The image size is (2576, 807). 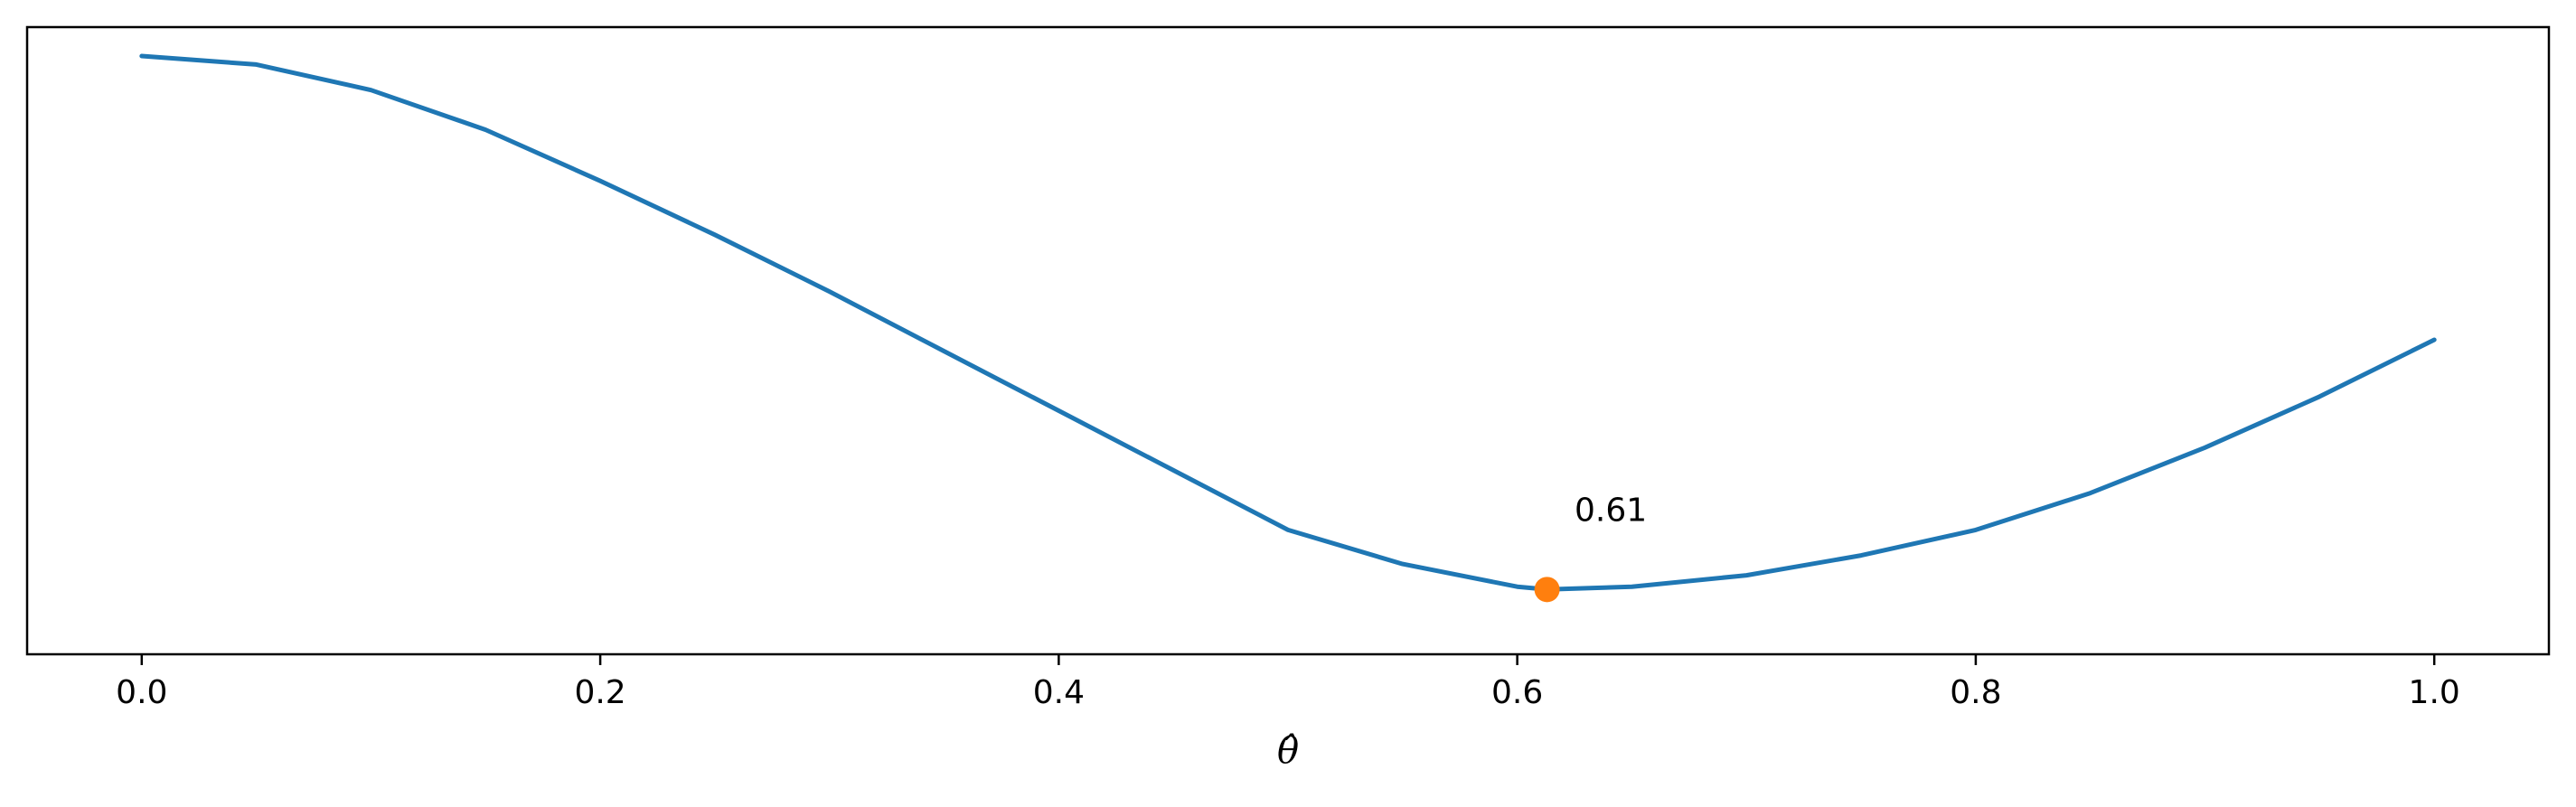 I want to click on x-tick-label: 0.8, so click(x=1976, y=692).